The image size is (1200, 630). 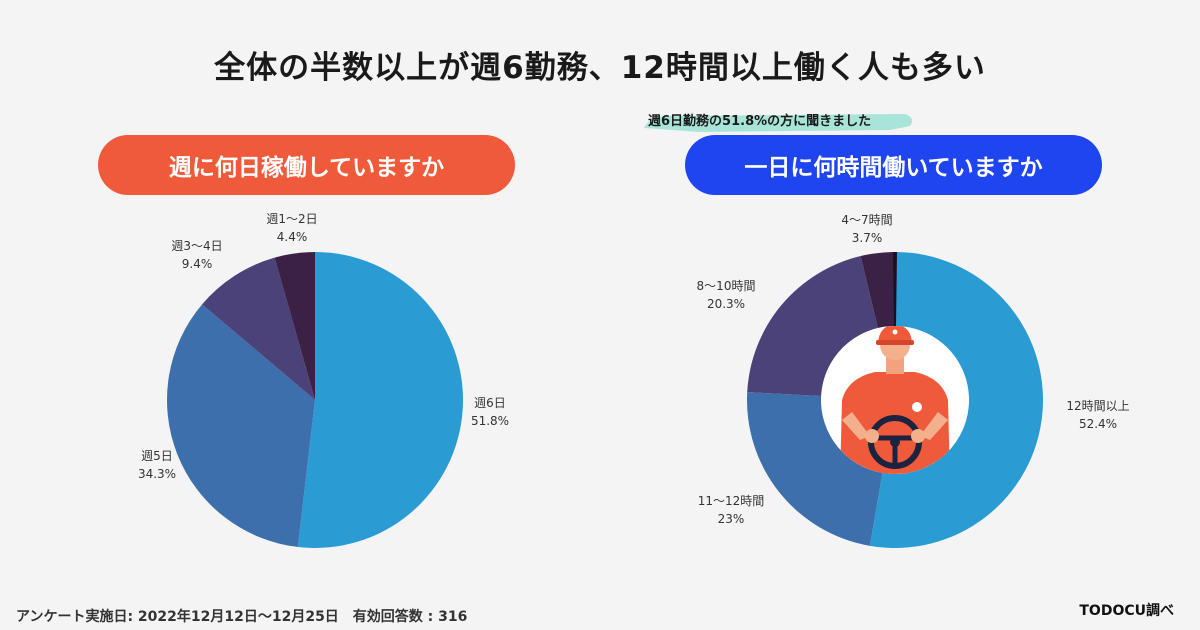 I want to click on driver-illustration, so click(x=895, y=400).